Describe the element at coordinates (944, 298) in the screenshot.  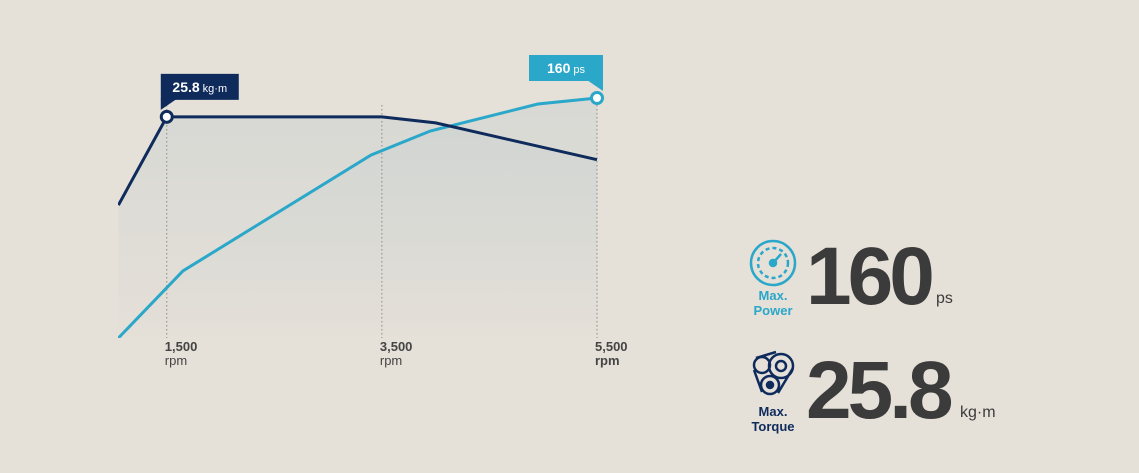
I see `stat-unit: ps` at that location.